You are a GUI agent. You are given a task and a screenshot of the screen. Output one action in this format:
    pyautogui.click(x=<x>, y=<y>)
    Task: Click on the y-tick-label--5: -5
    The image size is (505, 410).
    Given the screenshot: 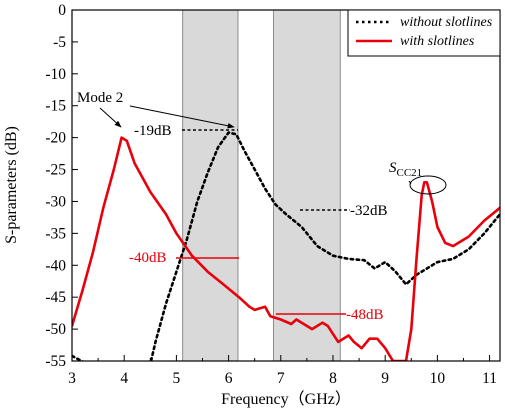 What is the action you would take?
    pyautogui.click(x=59, y=42)
    